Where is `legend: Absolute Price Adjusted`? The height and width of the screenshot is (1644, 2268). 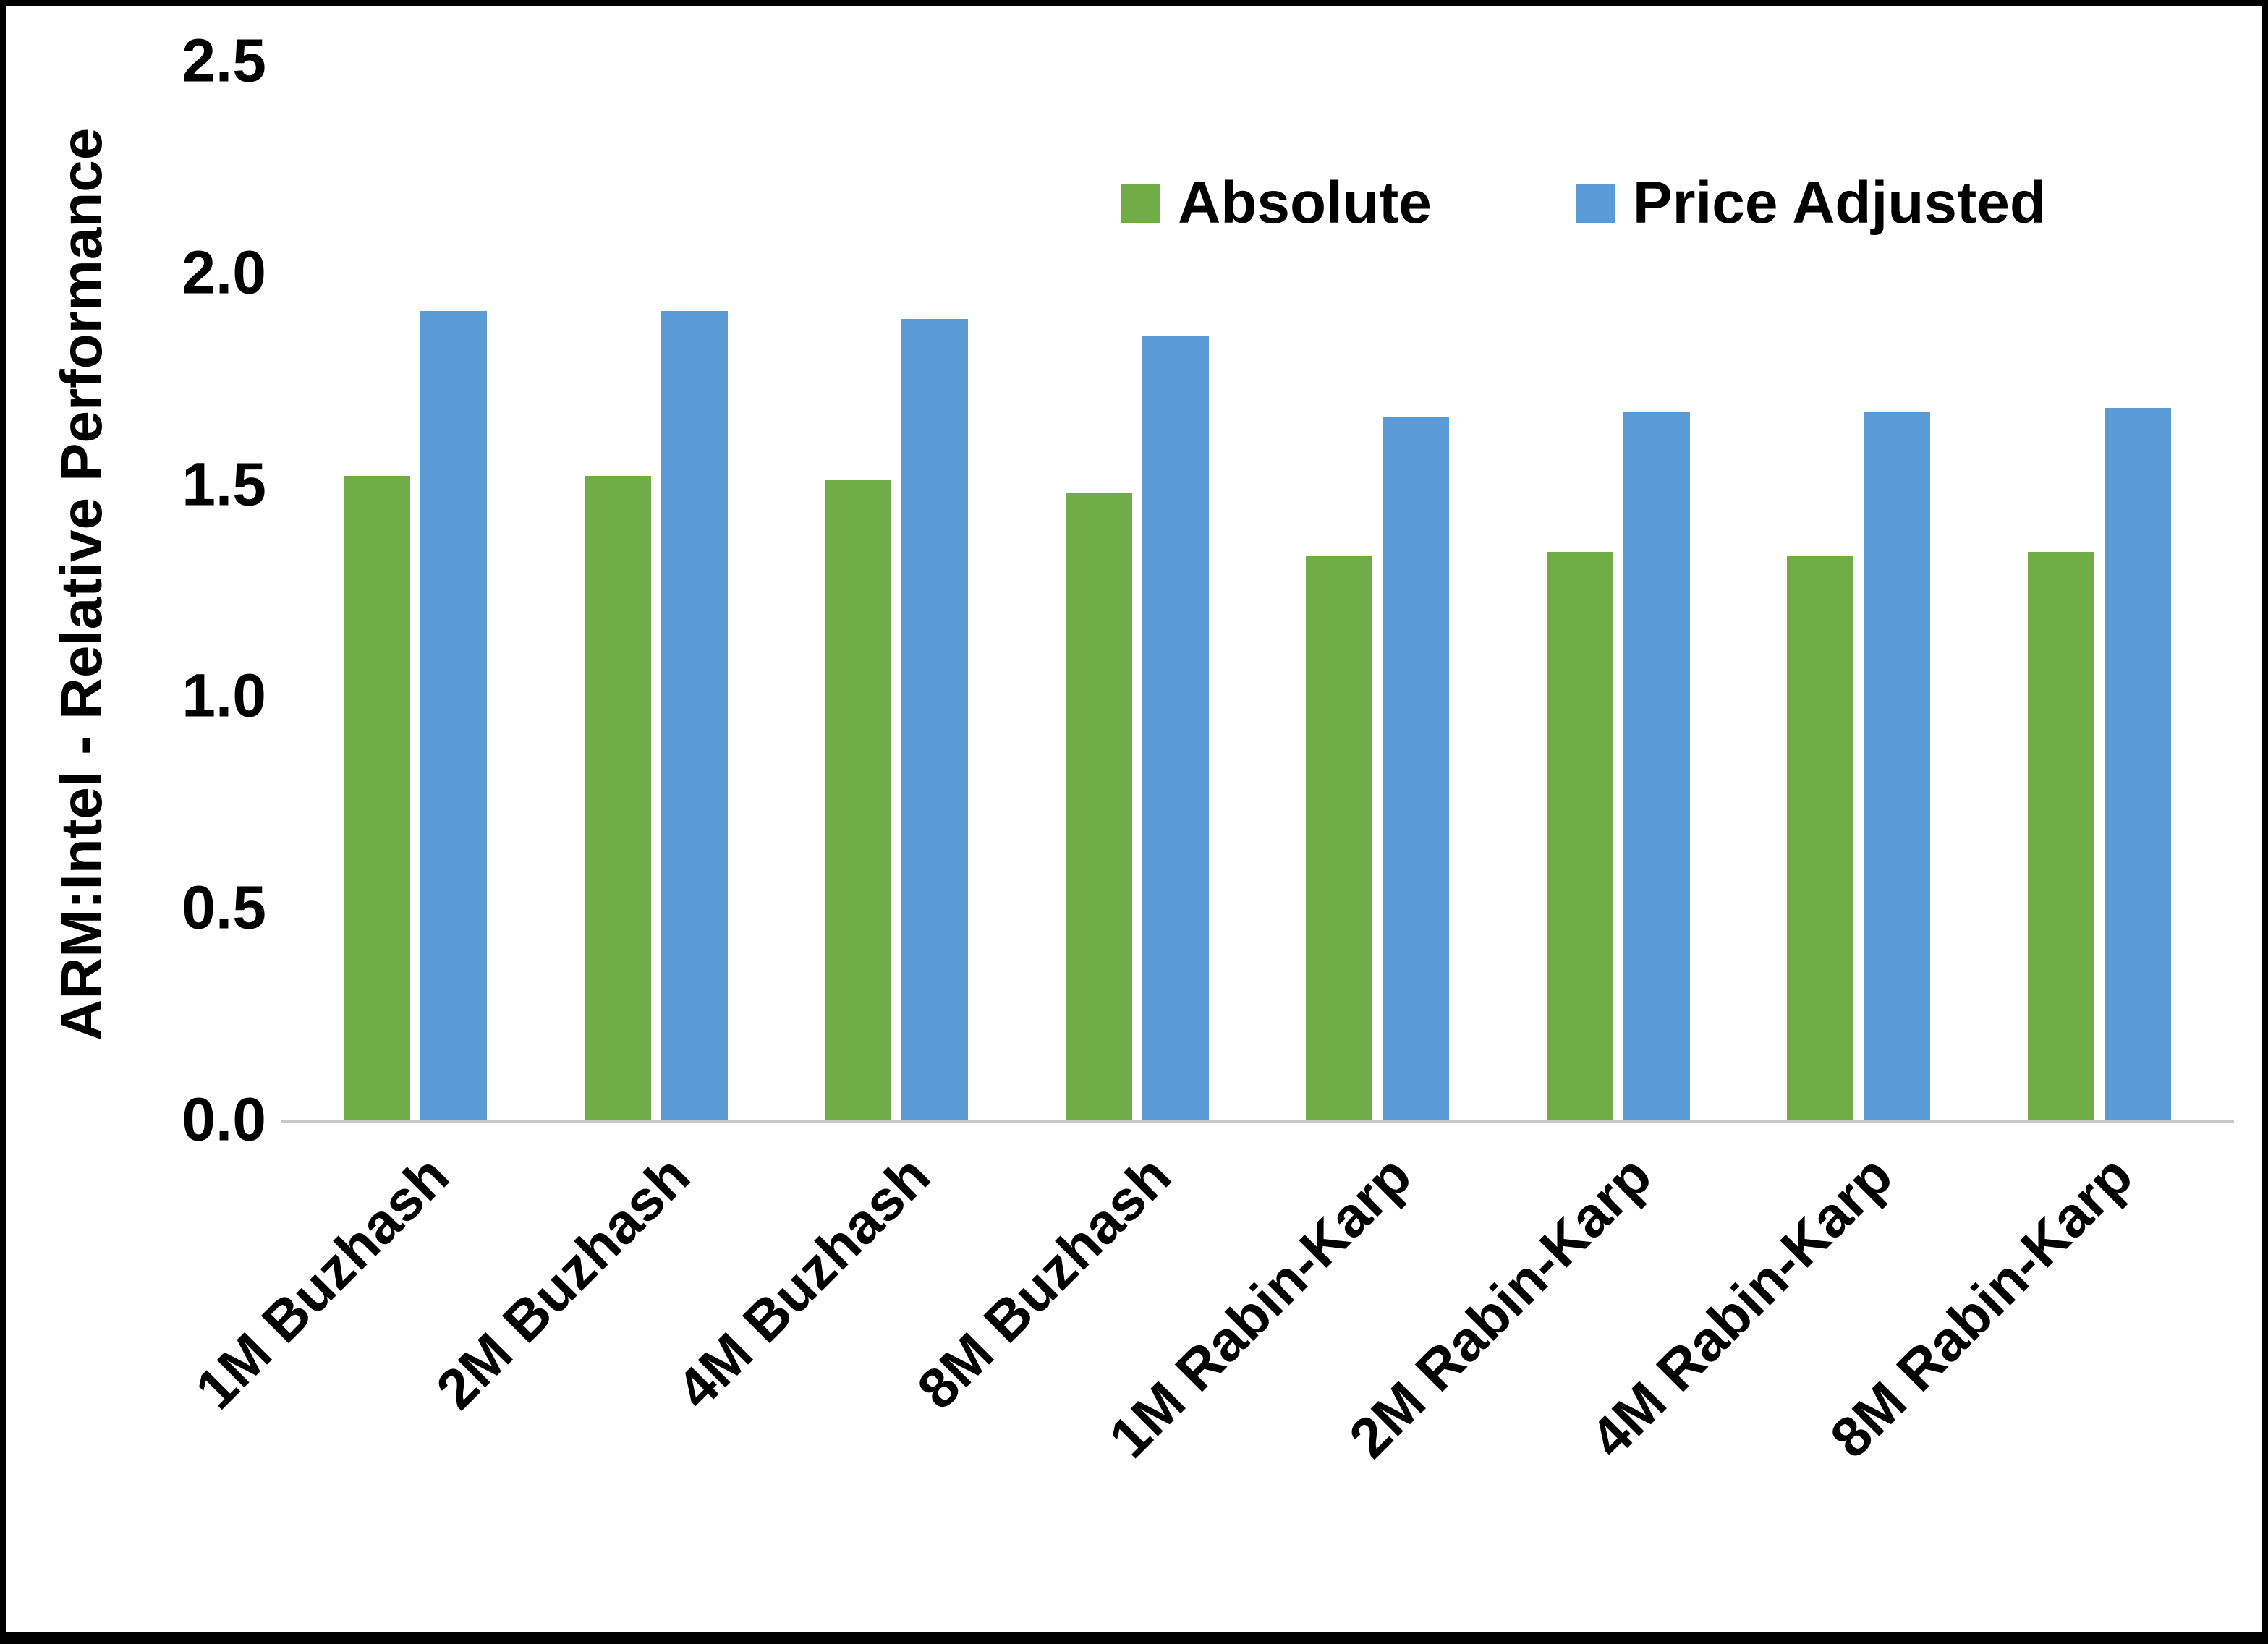 legend: Absolute Price Adjusted is located at coordinates (1583, 203).